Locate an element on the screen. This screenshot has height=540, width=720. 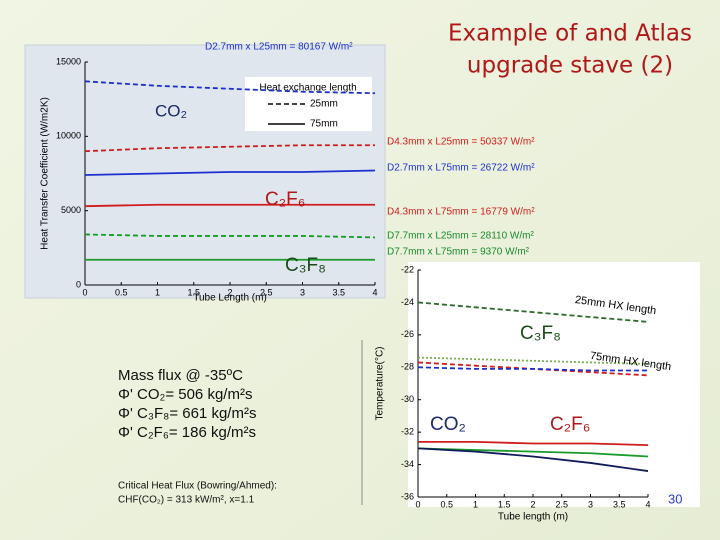
y-tick-label: 10000 is located at coordinates (68, 136).